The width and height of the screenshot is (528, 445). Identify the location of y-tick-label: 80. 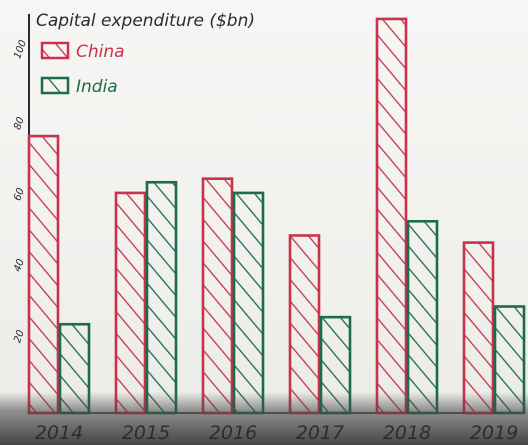
(19, 124).